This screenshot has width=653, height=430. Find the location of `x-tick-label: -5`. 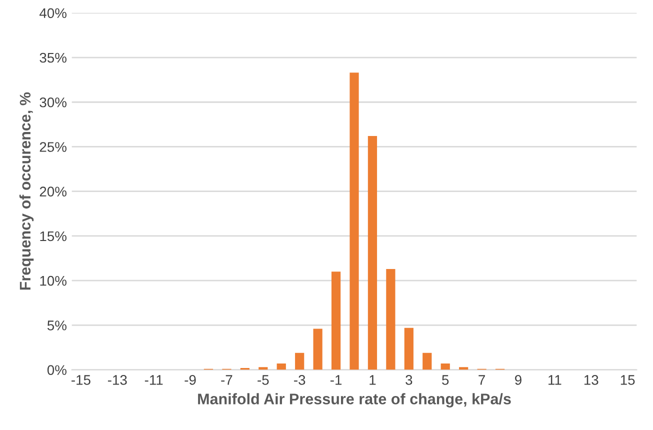

x-tick-label: -5 is located at coordinates (263, 380).